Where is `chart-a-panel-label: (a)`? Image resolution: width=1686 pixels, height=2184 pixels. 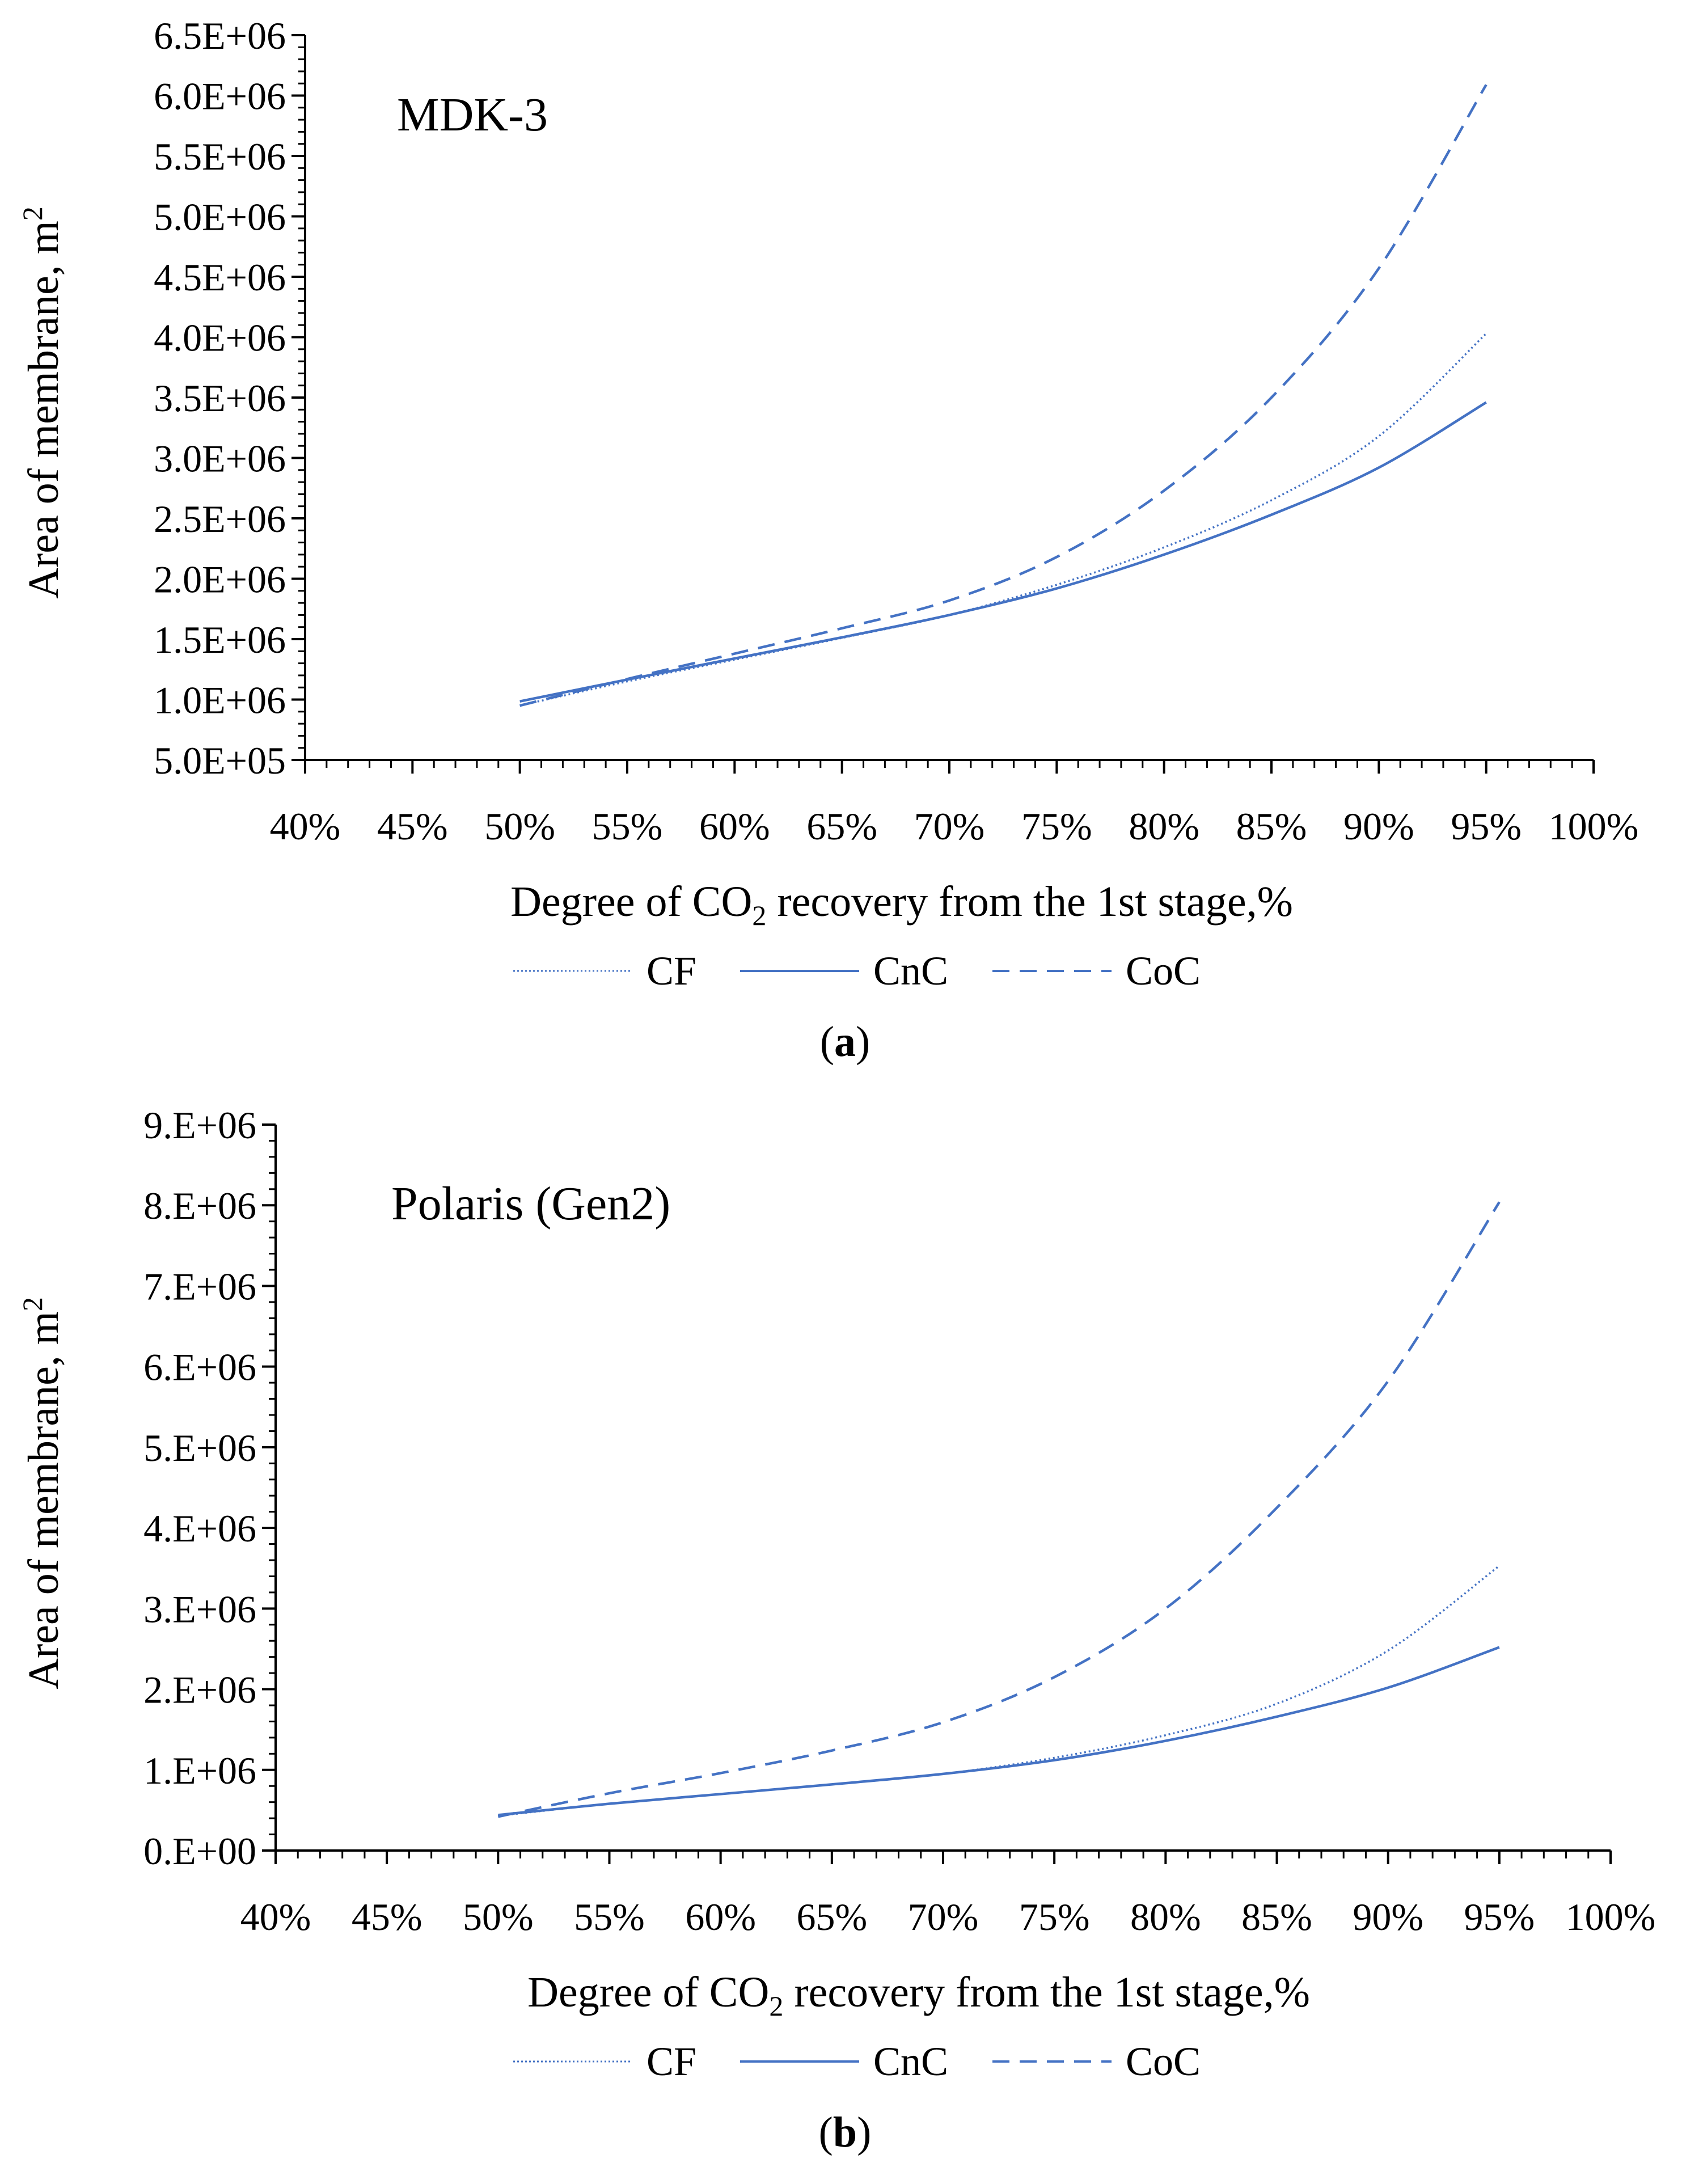
chart-a-panel-label: (a) is located at coordinates (845, 1042).